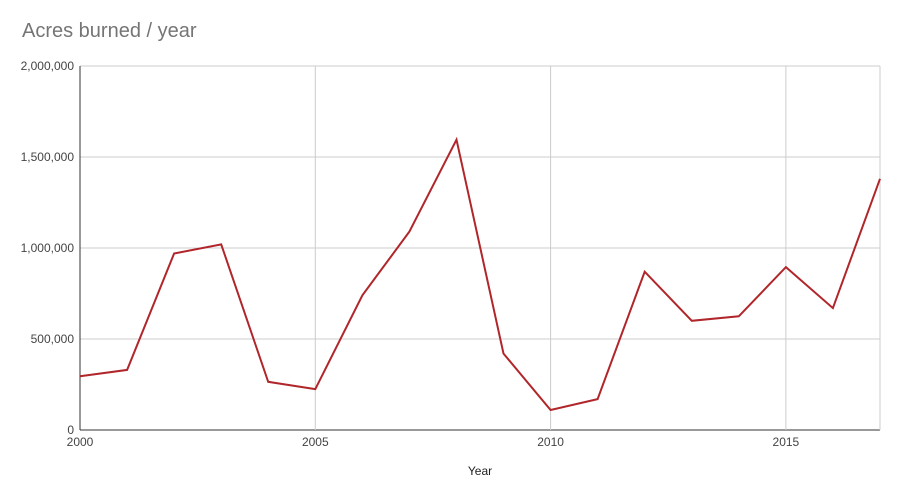  I want to click on y-tick-label: 500,000, so click(53, 339).